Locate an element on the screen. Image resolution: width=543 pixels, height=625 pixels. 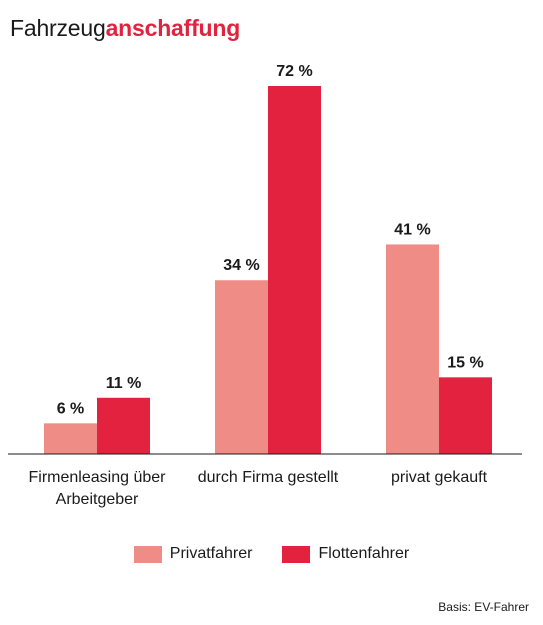
category-label-line: privat gekauft is located at coordinates (439, 477).